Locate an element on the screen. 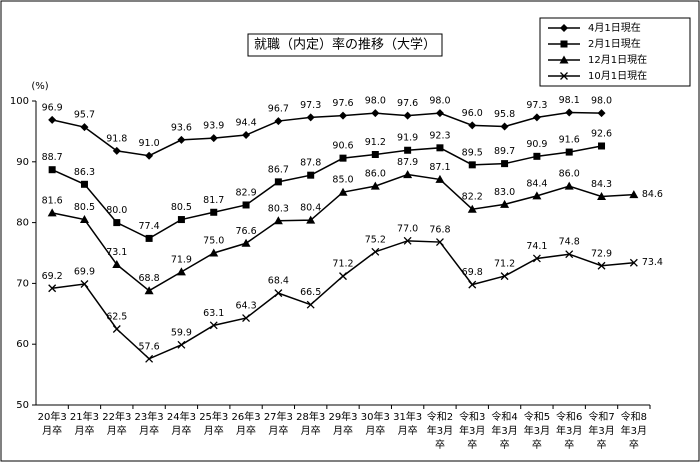 Image resolution: width=700 pixels, height=462 pixels. y-tick-label: 80 is located at coordinates (22, 223).